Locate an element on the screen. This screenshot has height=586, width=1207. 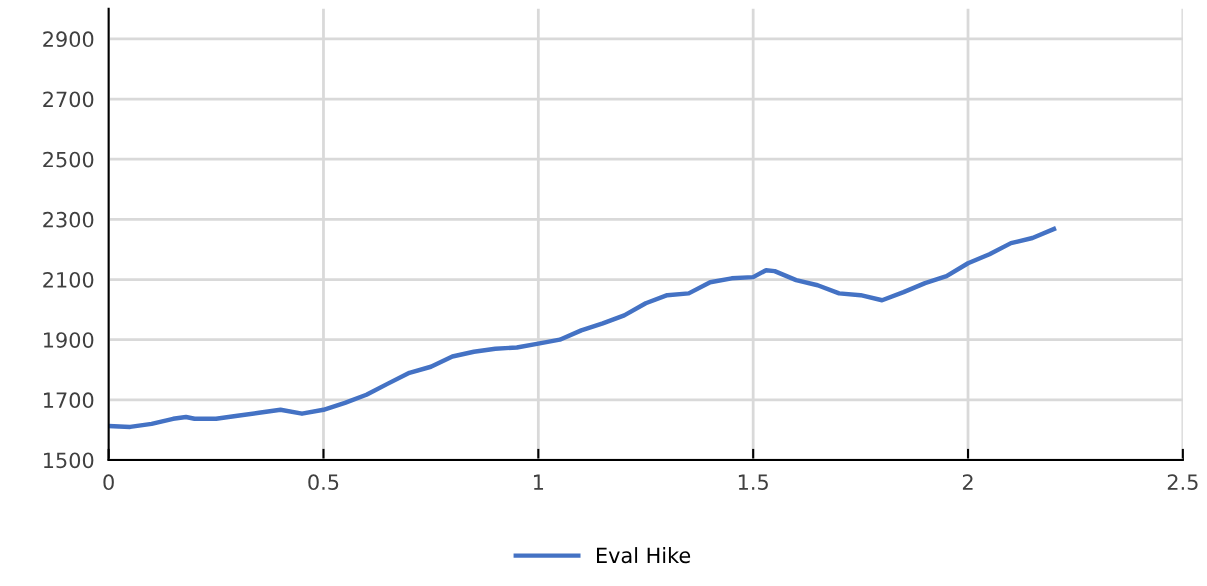
y-tick-label: 2700 is located at coordinates (68, 99).